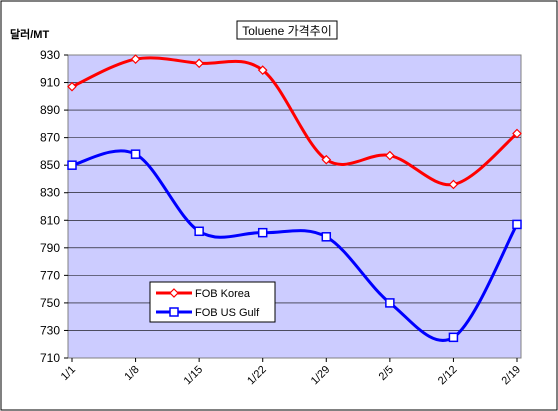  What do you see at coordinates (50, 358) in the screenshot?
I see `y-tick-label: 710` at bounding box center [50, 358].